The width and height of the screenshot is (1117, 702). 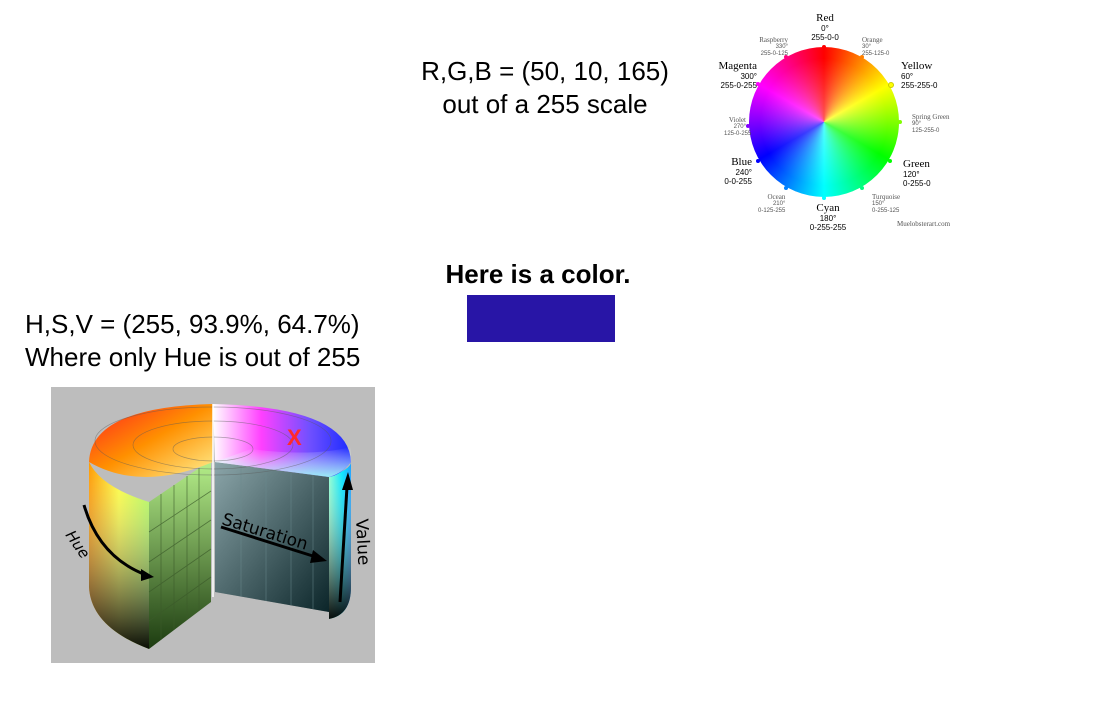 I want to click on raspberry-dot, so click(x=786, y=57).